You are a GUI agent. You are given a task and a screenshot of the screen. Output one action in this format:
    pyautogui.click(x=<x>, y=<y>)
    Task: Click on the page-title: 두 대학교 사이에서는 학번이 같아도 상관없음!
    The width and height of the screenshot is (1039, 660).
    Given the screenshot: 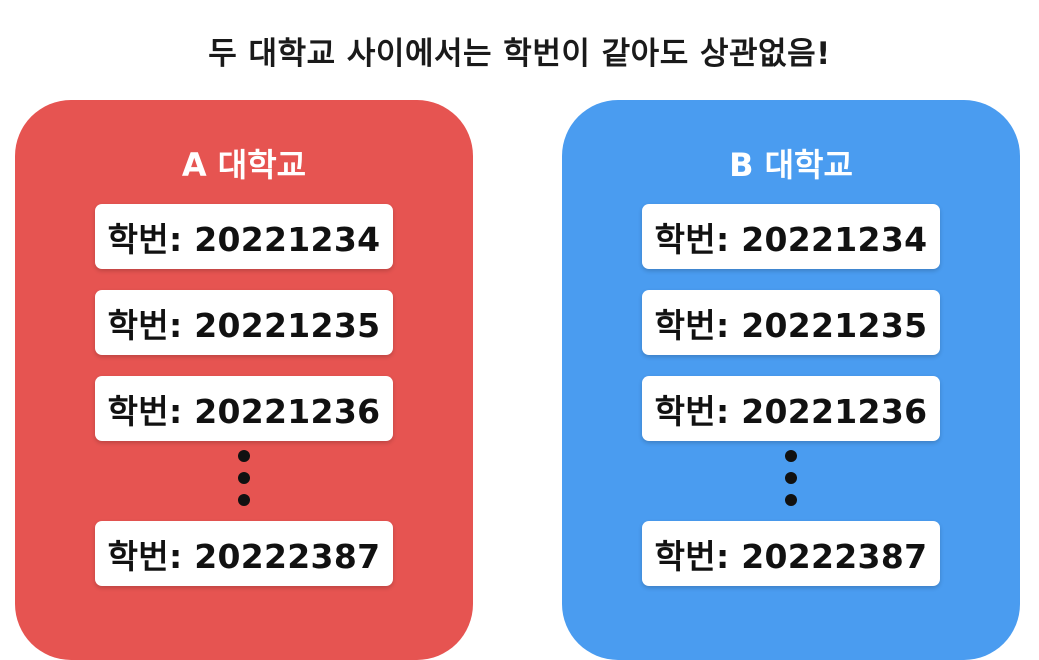 What is the action you would take?
    pyautogui.click(x=519, y=54)
    